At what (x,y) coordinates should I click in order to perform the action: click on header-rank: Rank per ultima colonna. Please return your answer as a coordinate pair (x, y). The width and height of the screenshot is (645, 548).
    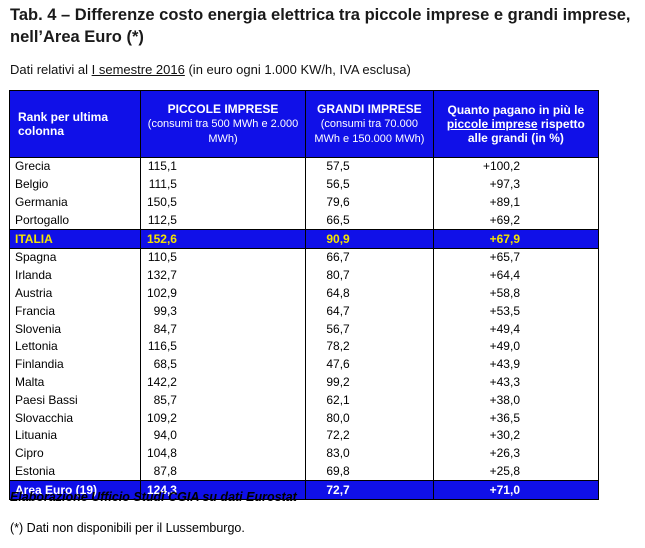
    Looking at the image, I should click on (75, 124).